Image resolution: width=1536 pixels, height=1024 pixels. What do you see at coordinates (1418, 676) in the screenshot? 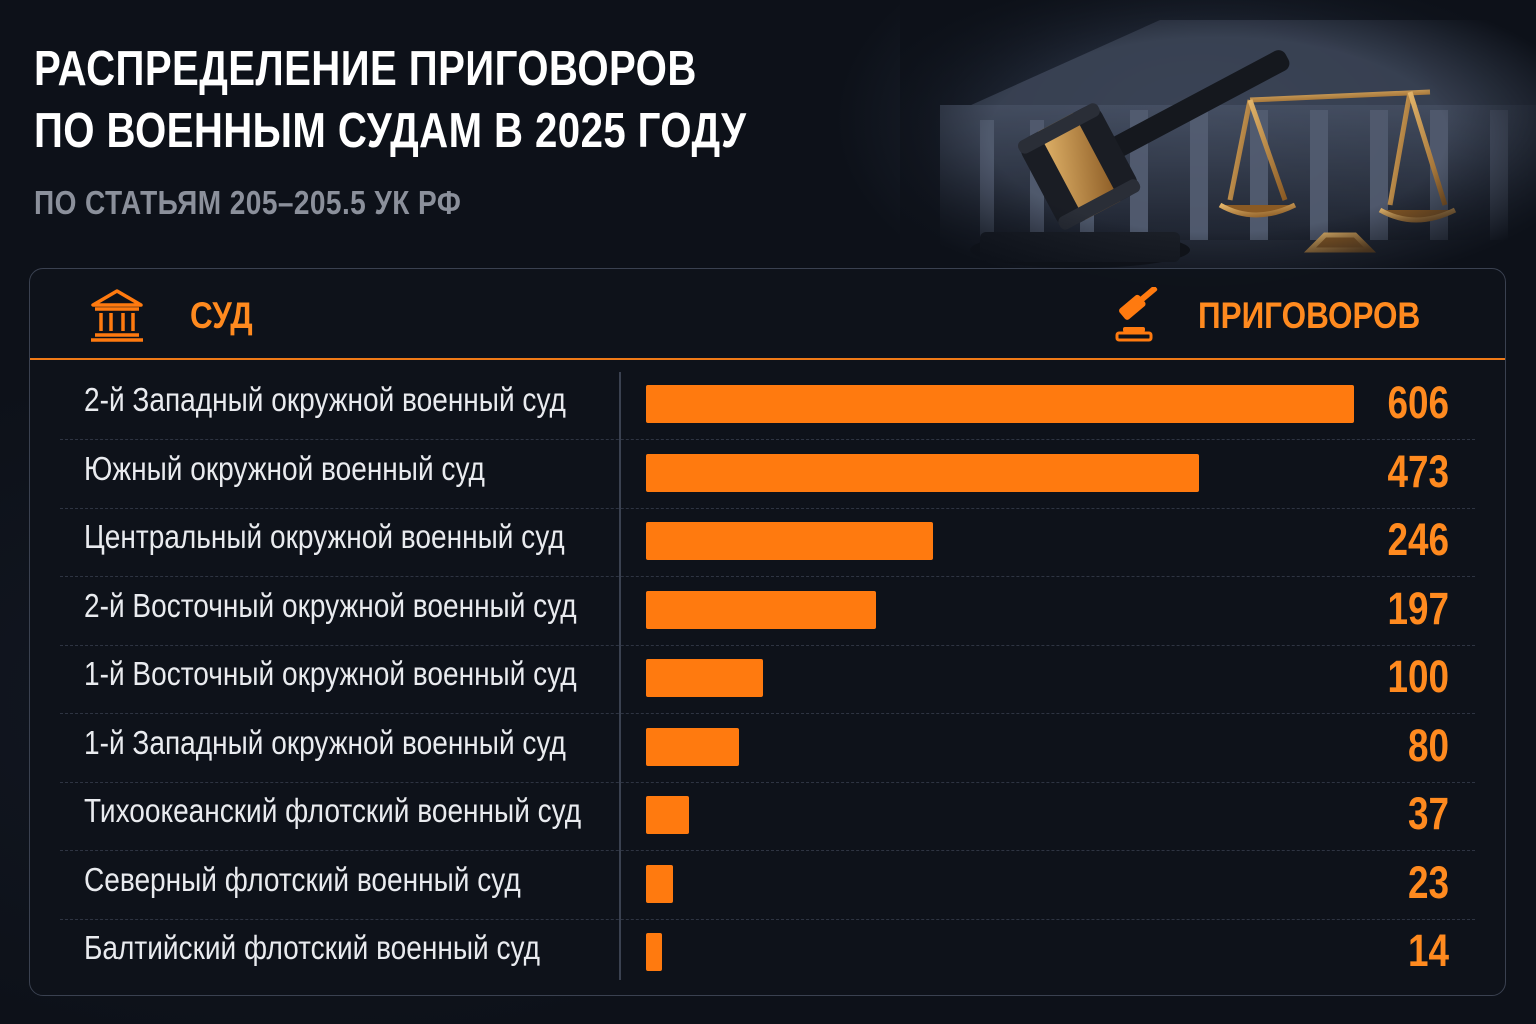
I see `value-label: 100` at bounding box center [1418, 676].